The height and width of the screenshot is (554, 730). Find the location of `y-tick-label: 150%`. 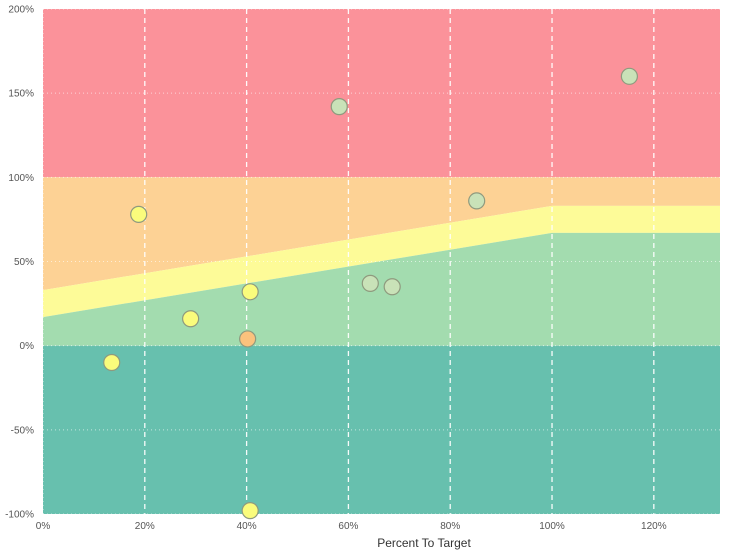

y-tick-label: 150% is located at coordinates (21, 94).